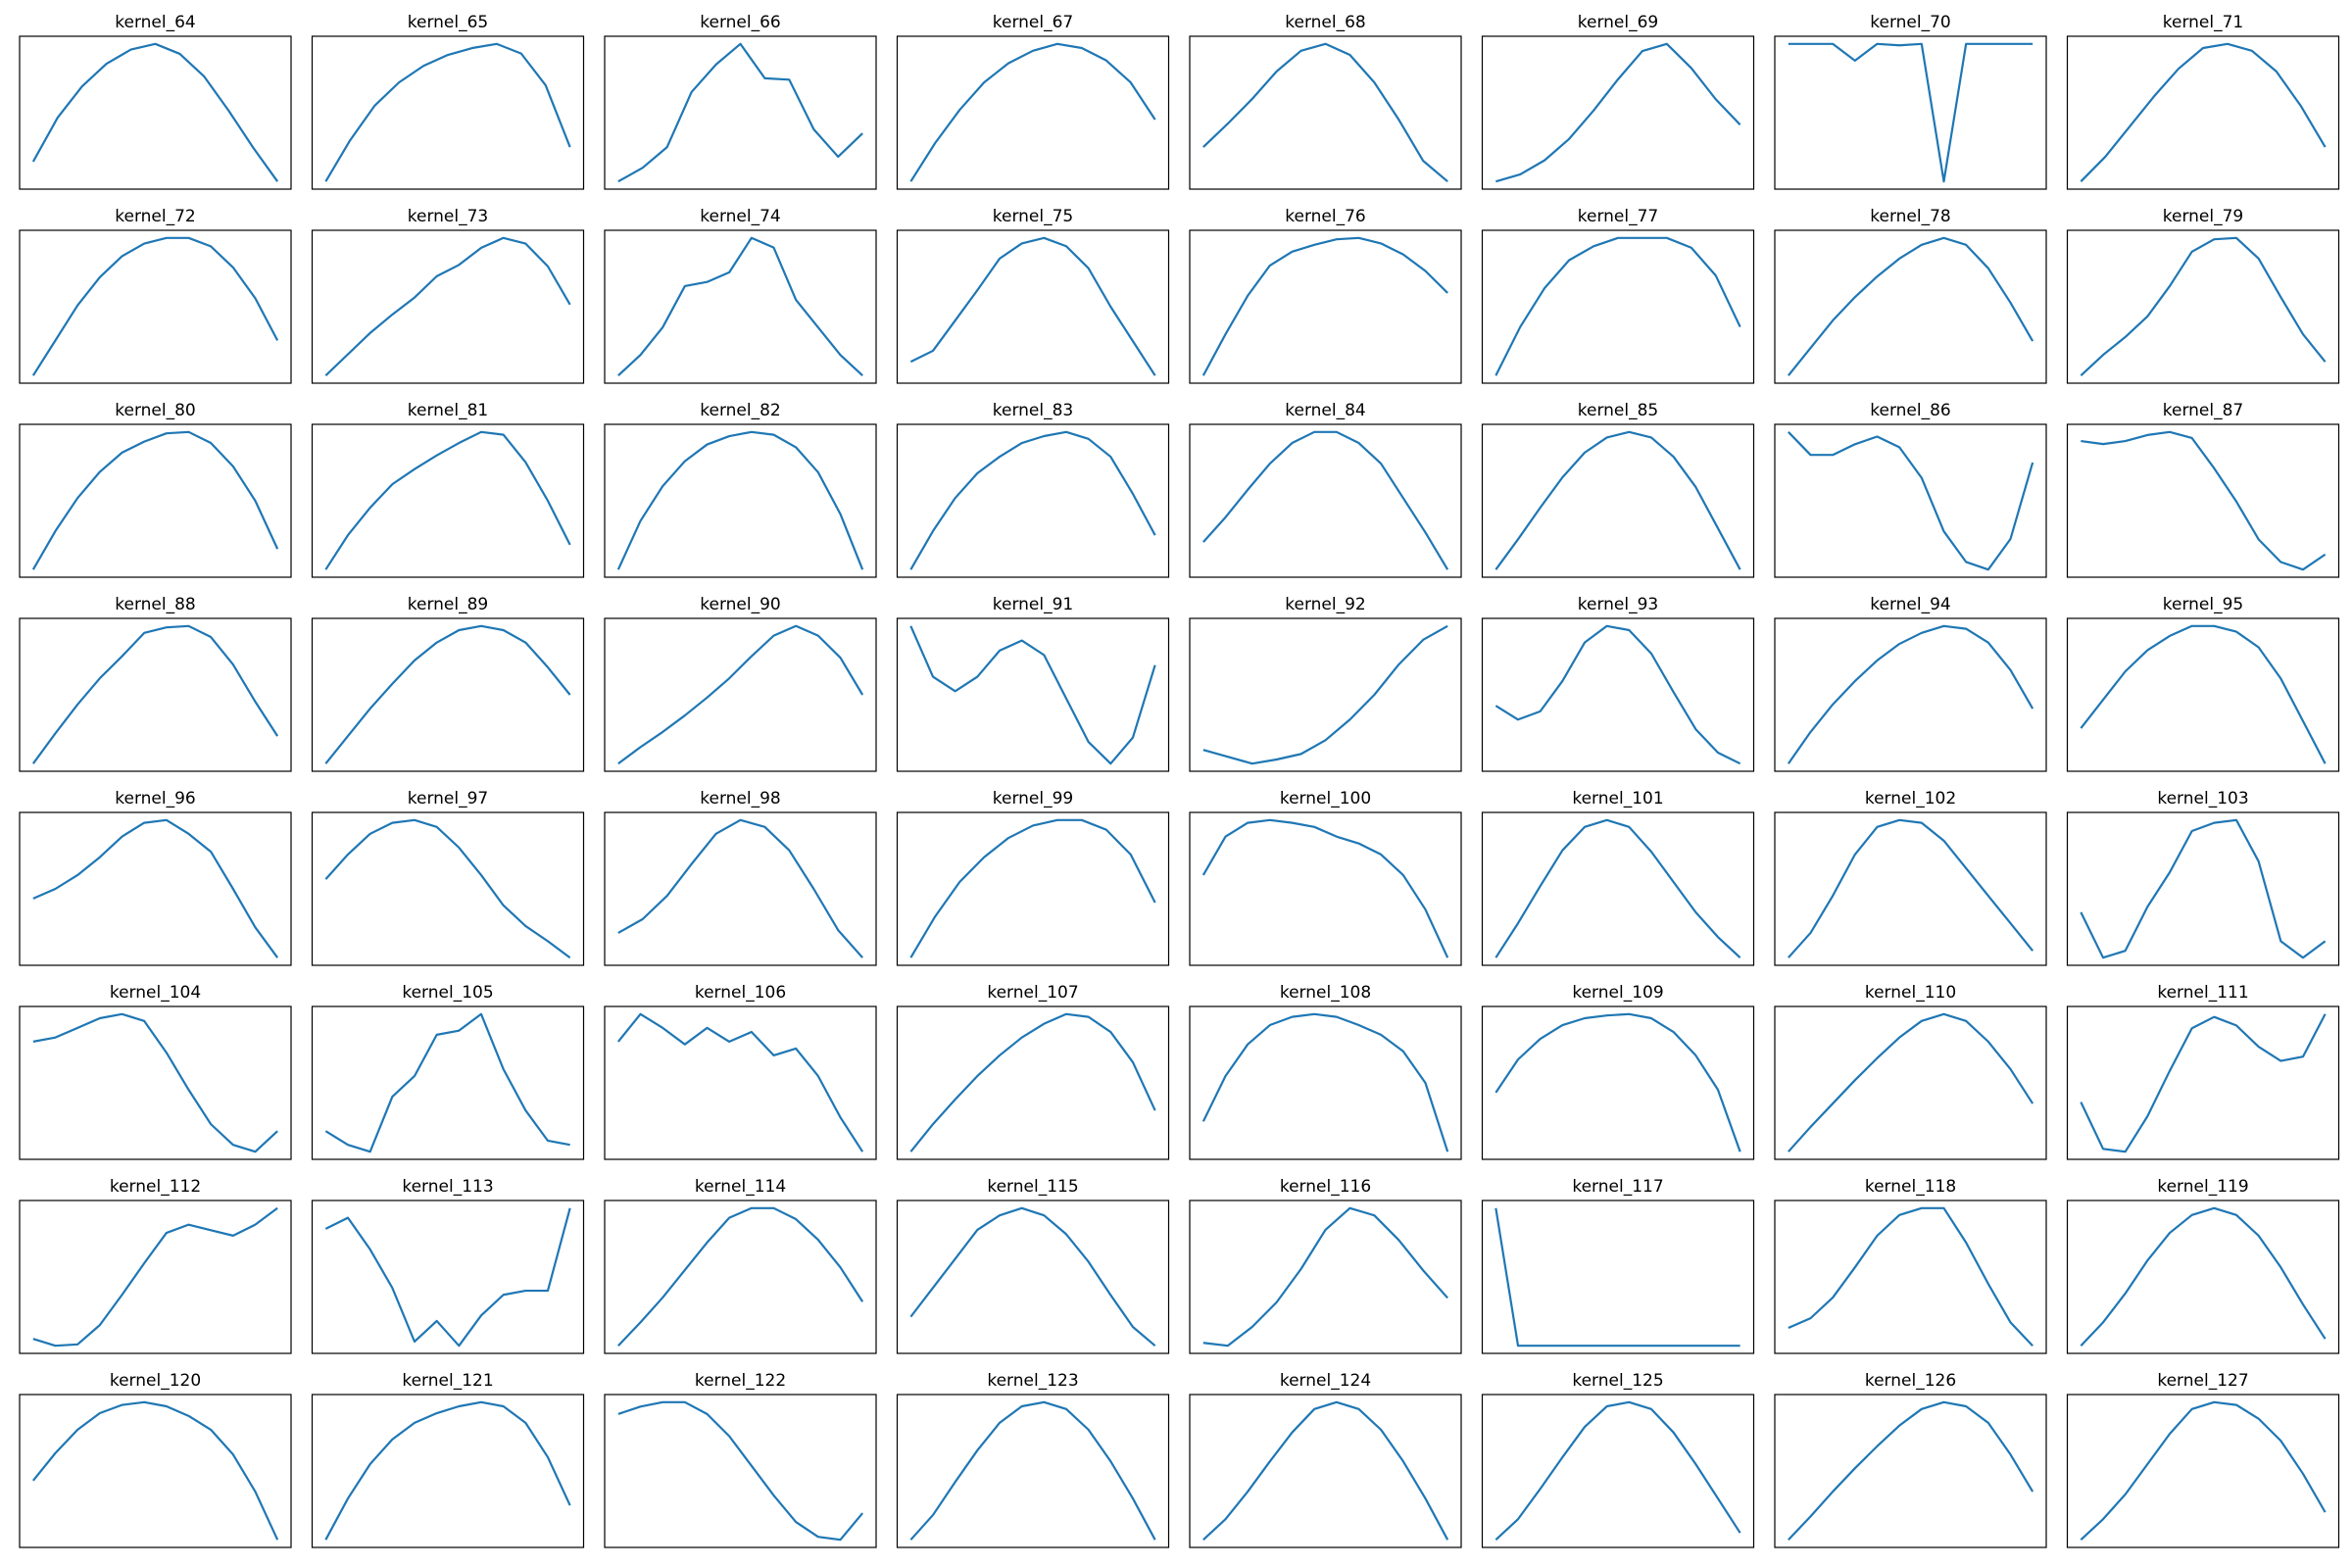 This screenshot has height=1568, width=2352. What do you see at coordinates (1617, 993) in the screenshot?
I see `subplot-title: kernel_109` at bounding box center [1617, 993].